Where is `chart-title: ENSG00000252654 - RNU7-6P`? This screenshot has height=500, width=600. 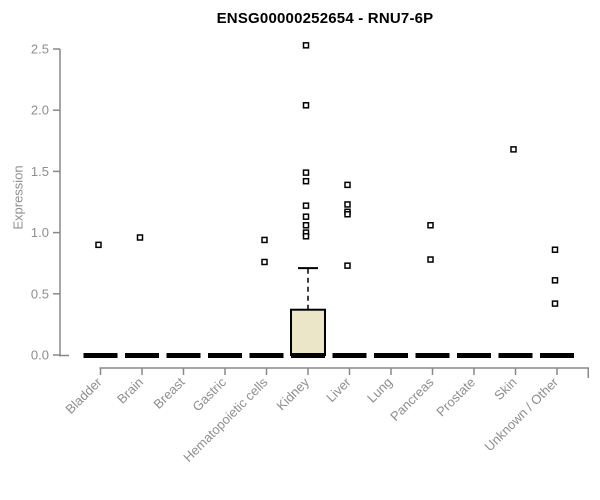 chart-title: ENSG00000252654 - RNU7-6P is located at coordinates (325, 18).